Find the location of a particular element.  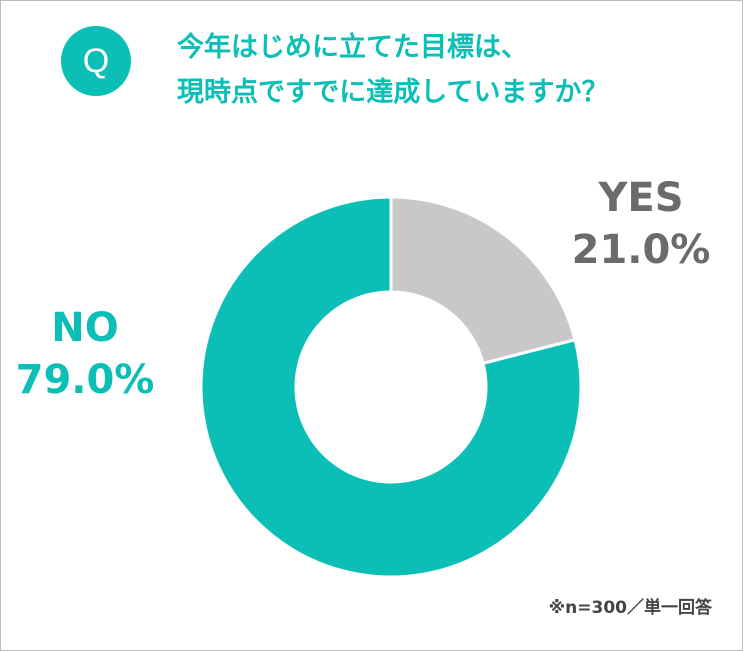

question-line-2: 現時点ですでに達成していますか？ is located at coordinates (393, 92).